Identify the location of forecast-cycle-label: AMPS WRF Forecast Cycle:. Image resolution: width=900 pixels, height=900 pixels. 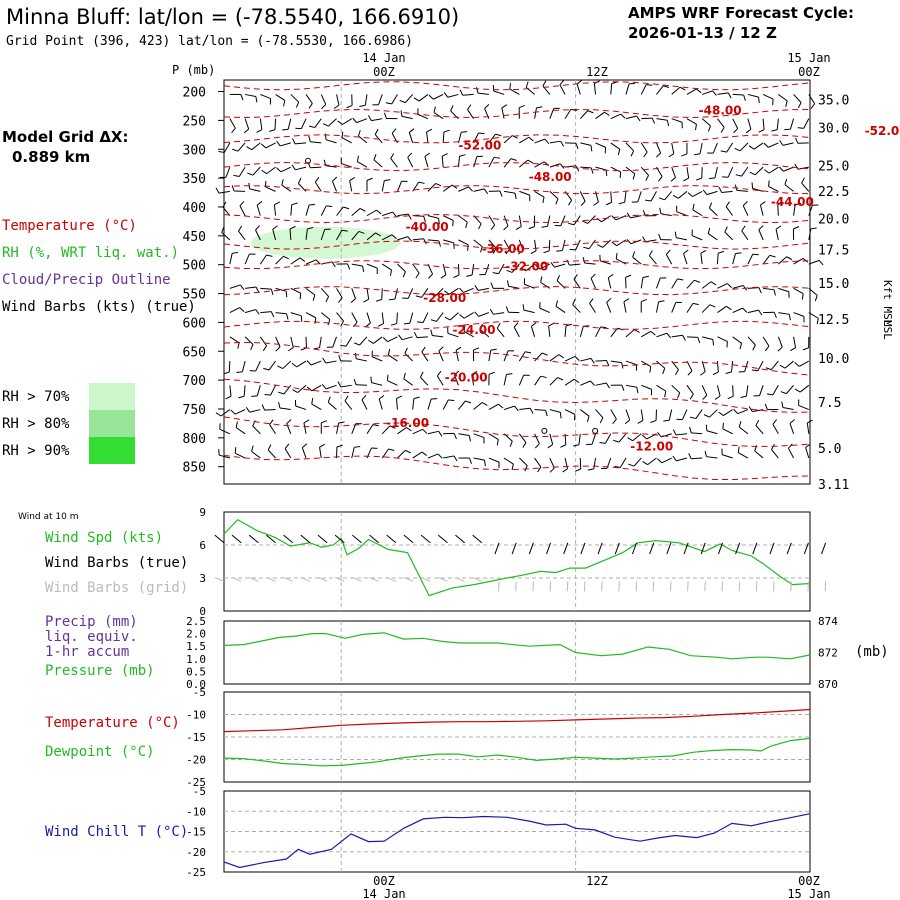
(741, 13).